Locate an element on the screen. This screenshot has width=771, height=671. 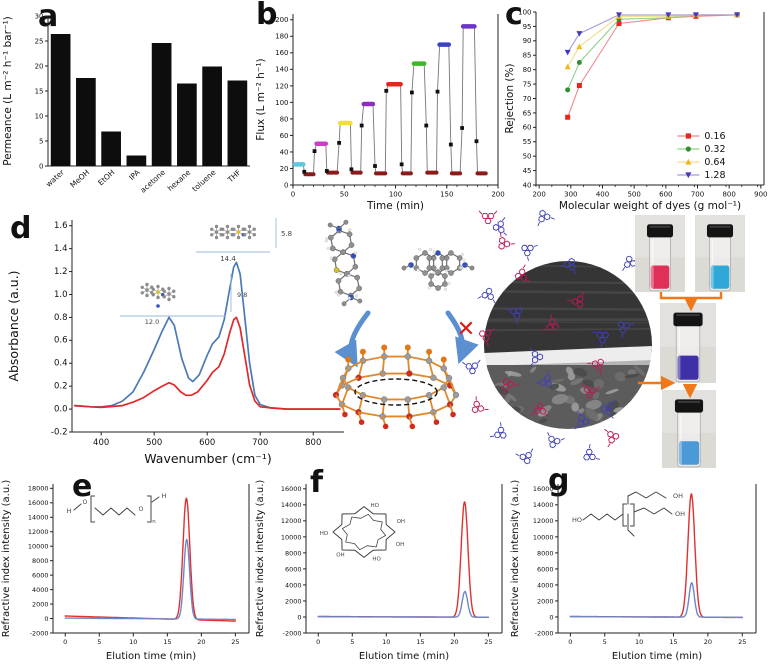
svg-text: 800 is located at coordinates (728, 195).